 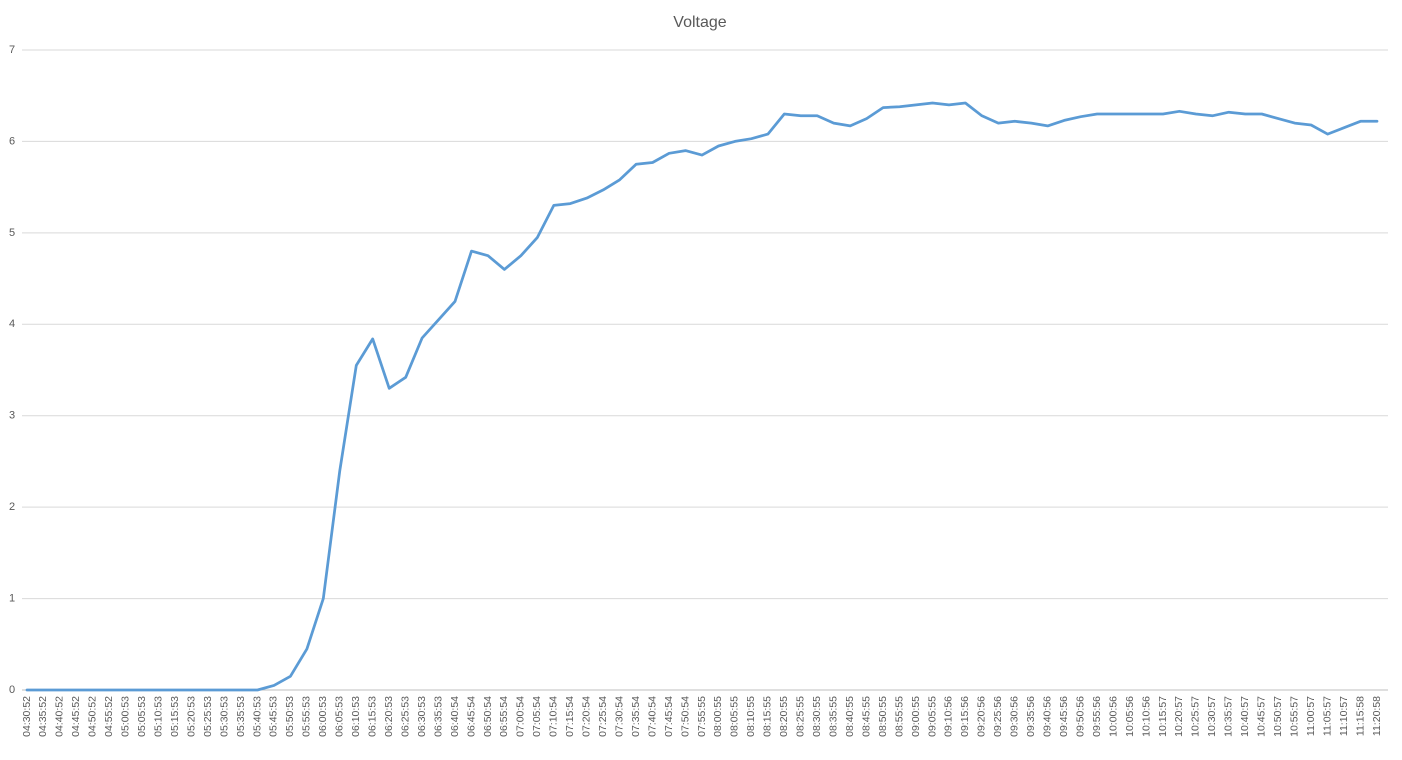 What do you see at coordinates (12, 141) in the screenshot?
I see `y-tick-label: 6` at bounding box center [12, 141].